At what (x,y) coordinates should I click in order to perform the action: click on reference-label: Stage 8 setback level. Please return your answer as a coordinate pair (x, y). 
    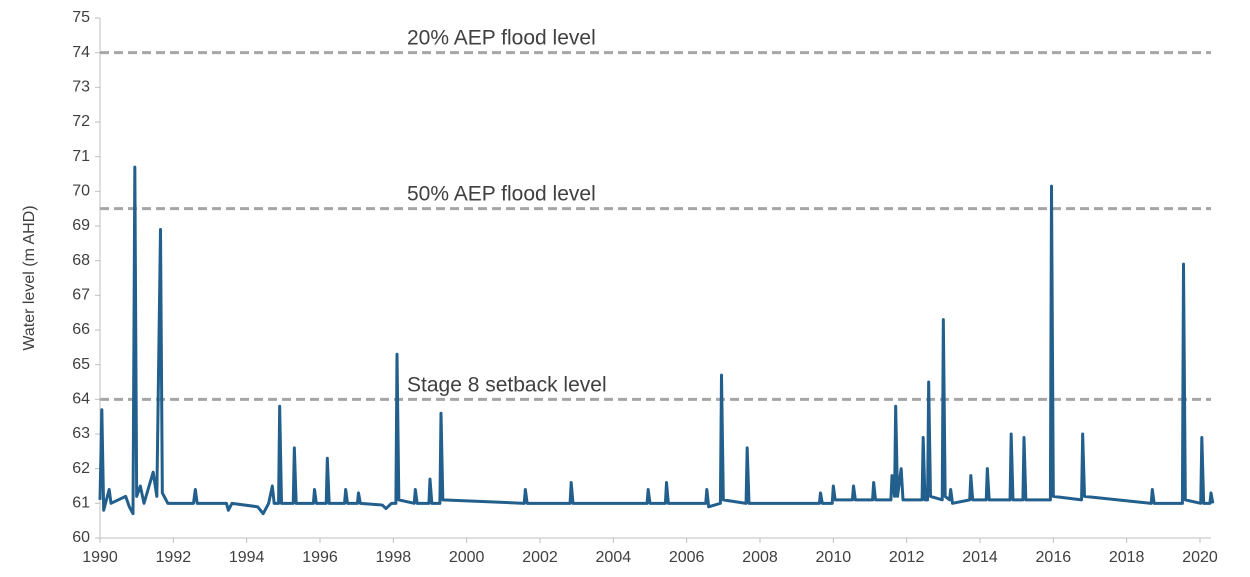
    Looking at the image, I should click on (507, 384).